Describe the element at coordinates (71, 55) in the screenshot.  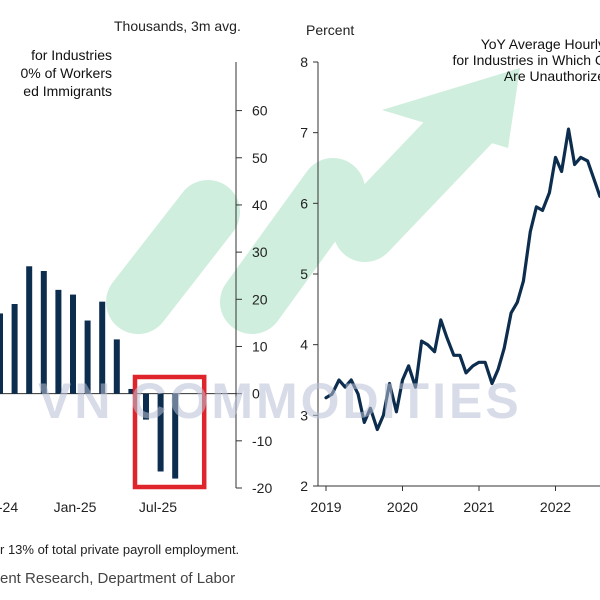
I see `left-title-line: for Industries` at that location.